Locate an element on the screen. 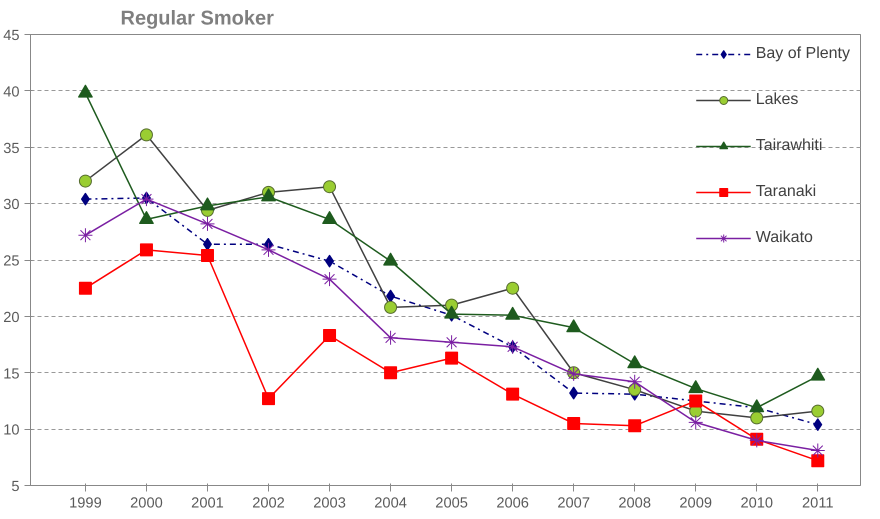  legend-label: Lakes is located at coordinates (777, 100).